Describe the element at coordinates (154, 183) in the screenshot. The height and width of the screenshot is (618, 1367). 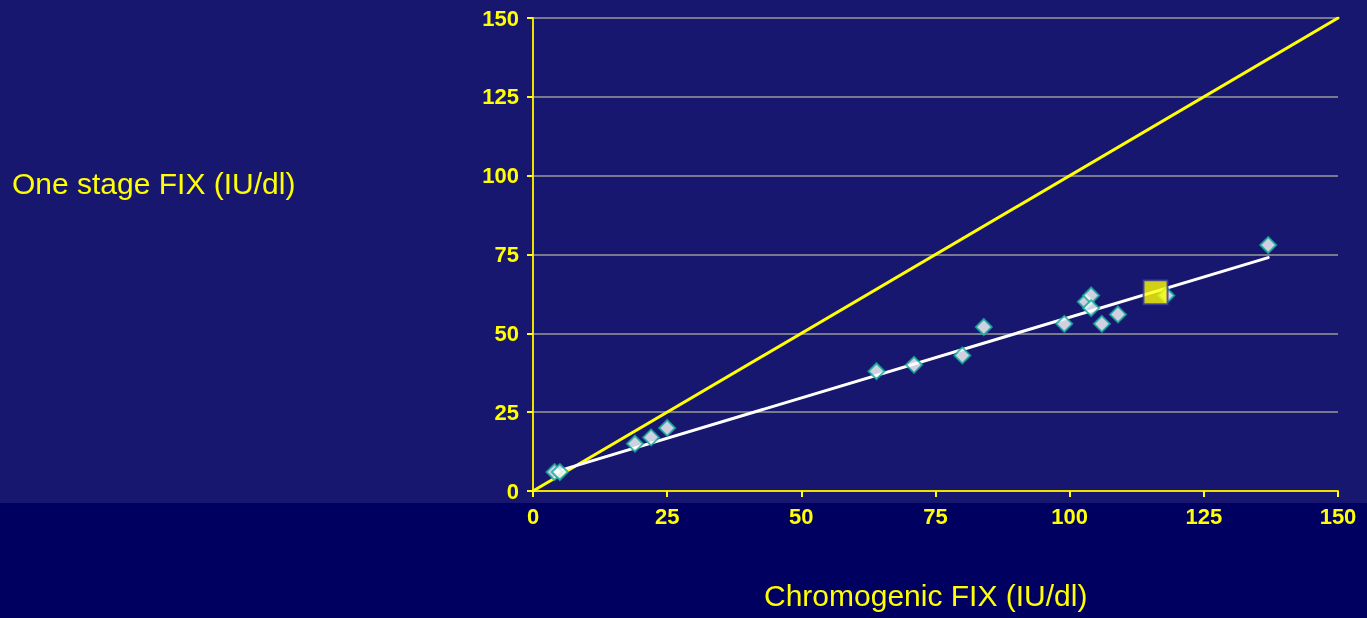
I see `text: One stage FIX (IU/dl)` at that location.